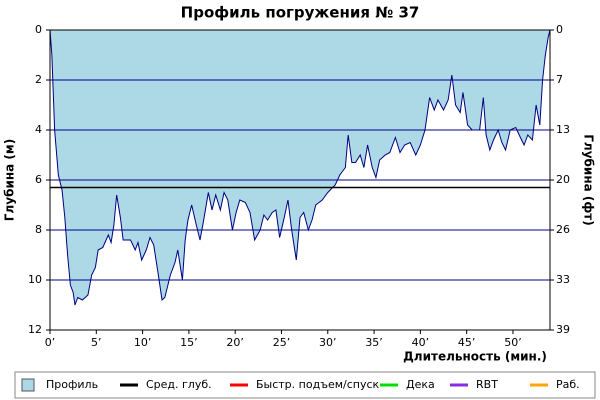  I want to click on x-tick-label: 40’, so click(421, 342).